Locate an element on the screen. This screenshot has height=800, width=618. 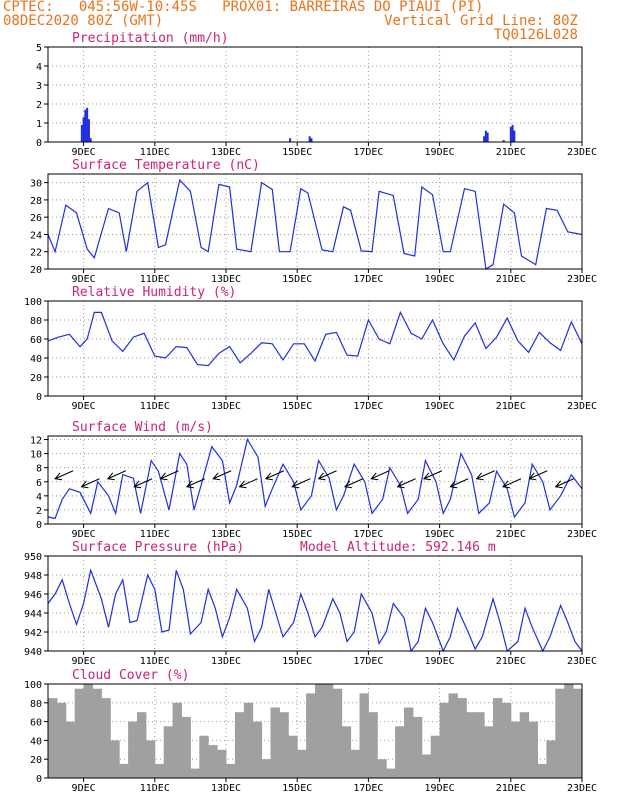
panel-4-xtick-label: 23DEC is located at coordinates (582, 534).